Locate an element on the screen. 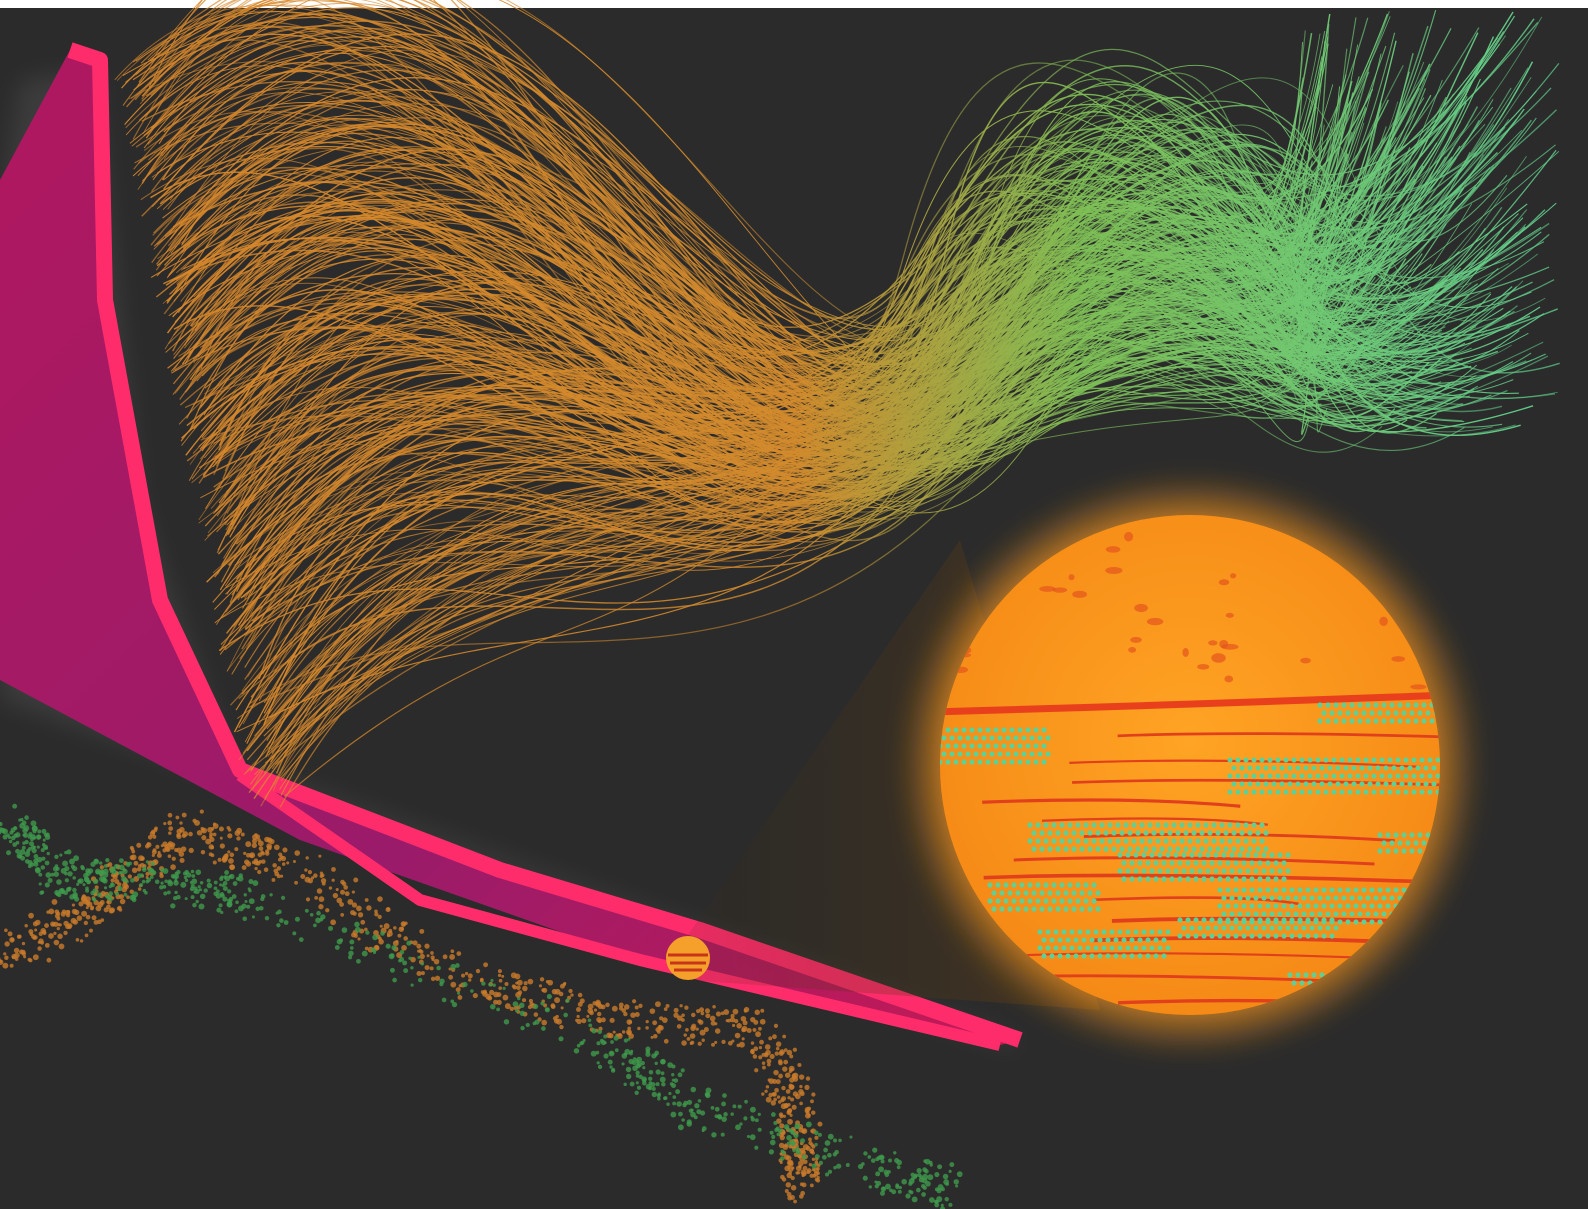  disc-pit is located at coordinates (1185, 652).